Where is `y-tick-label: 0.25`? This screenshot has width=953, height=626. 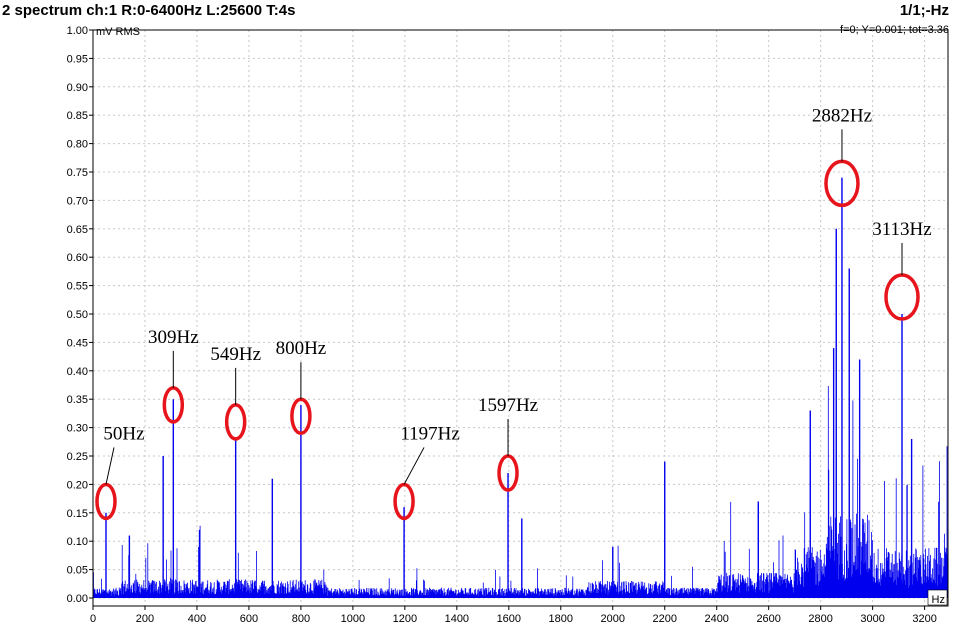
y-tick-label: 0.25 is located at coordinates (77, 457).